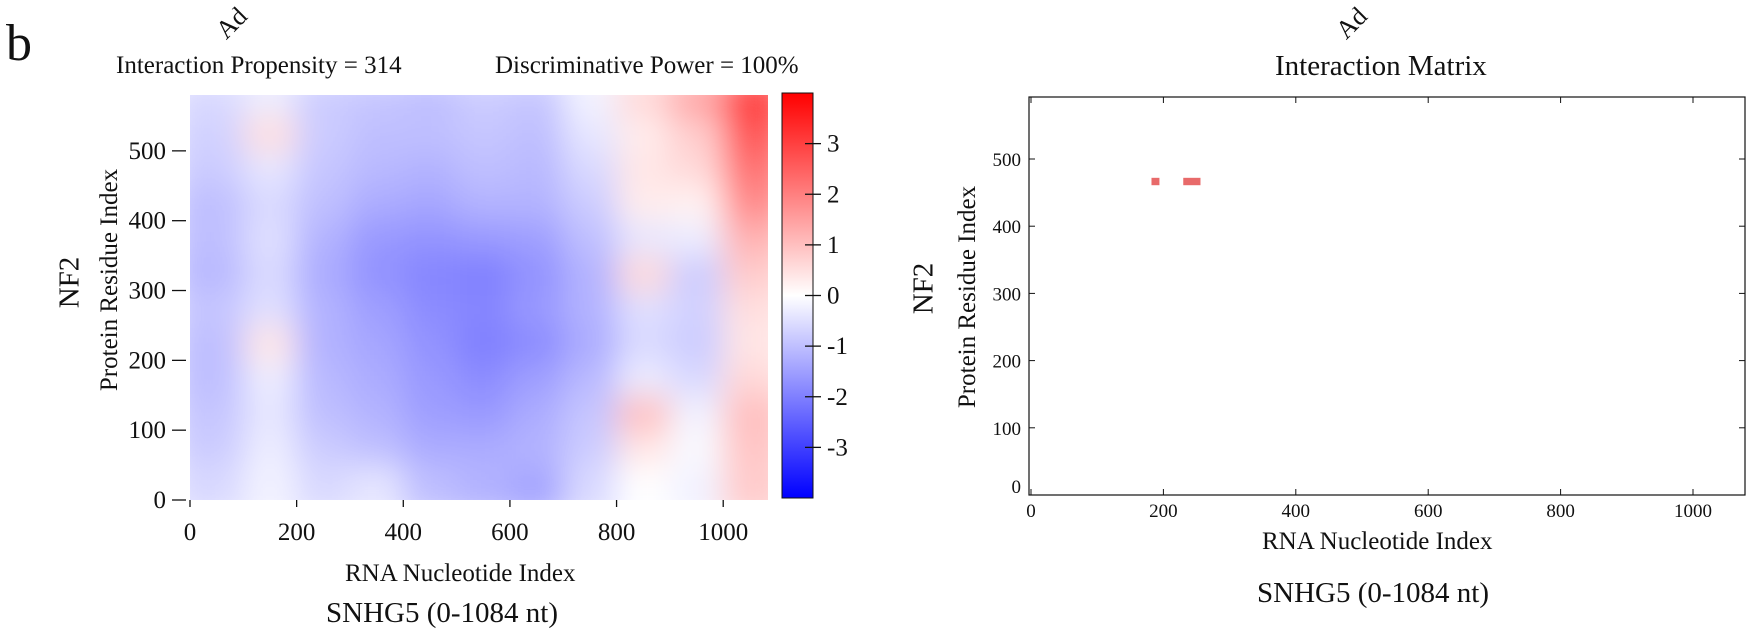  I want to click on heatmap-xlabel: RNA Nucleotide Index, so click(460, 573).